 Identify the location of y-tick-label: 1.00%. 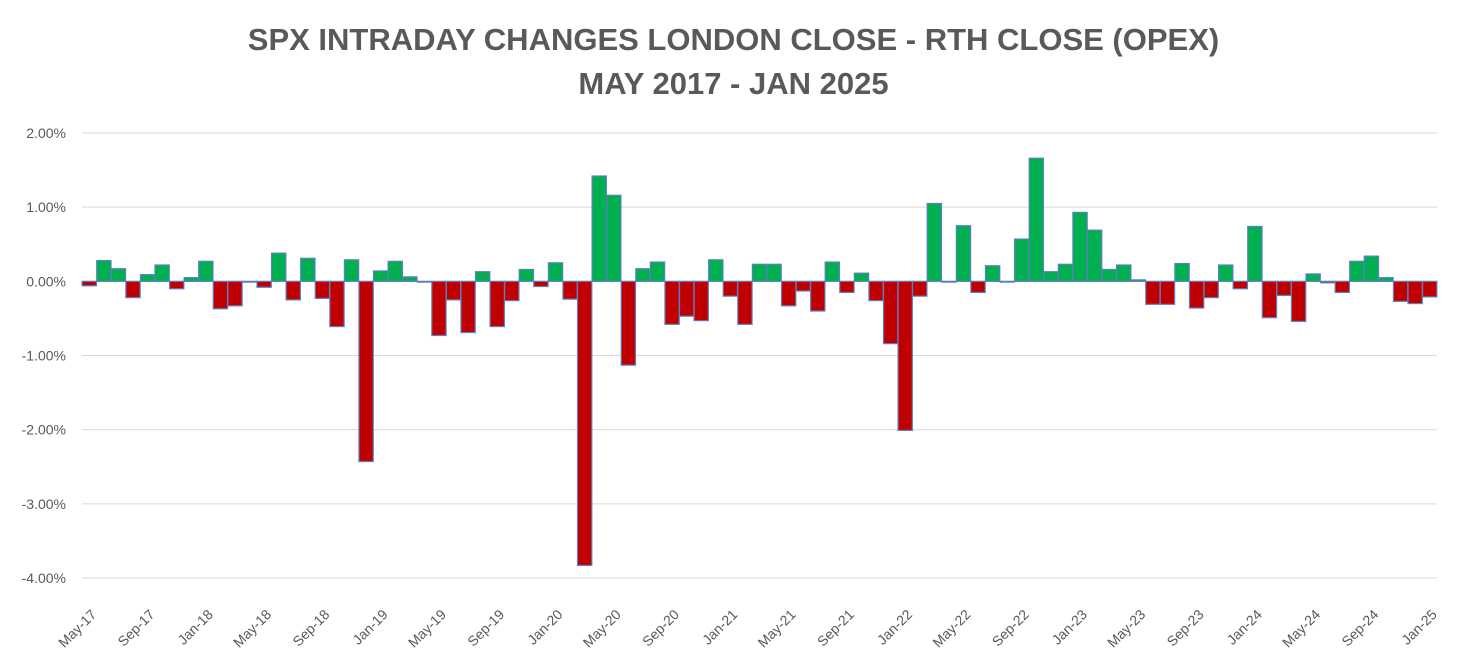
(46, 207).